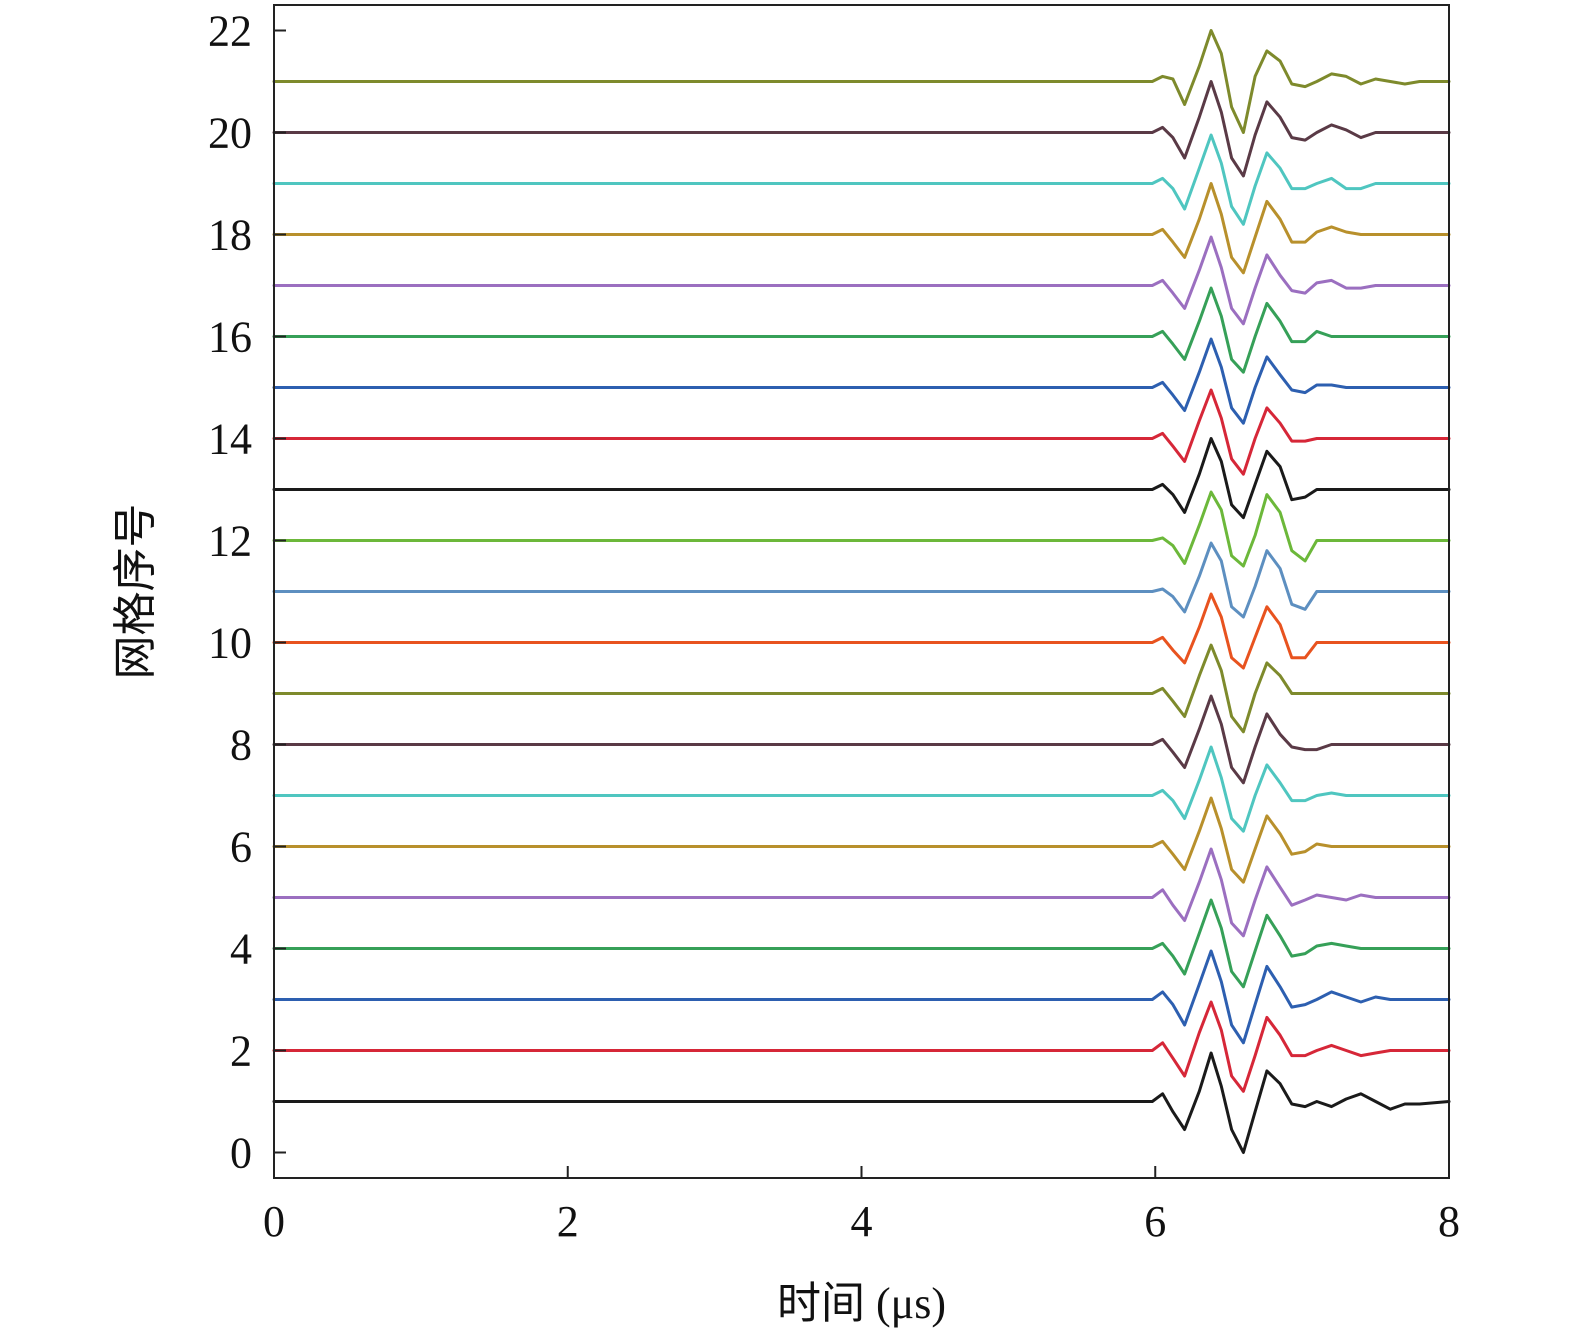 The height and width of the screenshot is (1338, 1575). What do you see at coordinates (241, 847) in the screenshot?
I see `y-tick-label: 6` at bounding box center [241, 847].